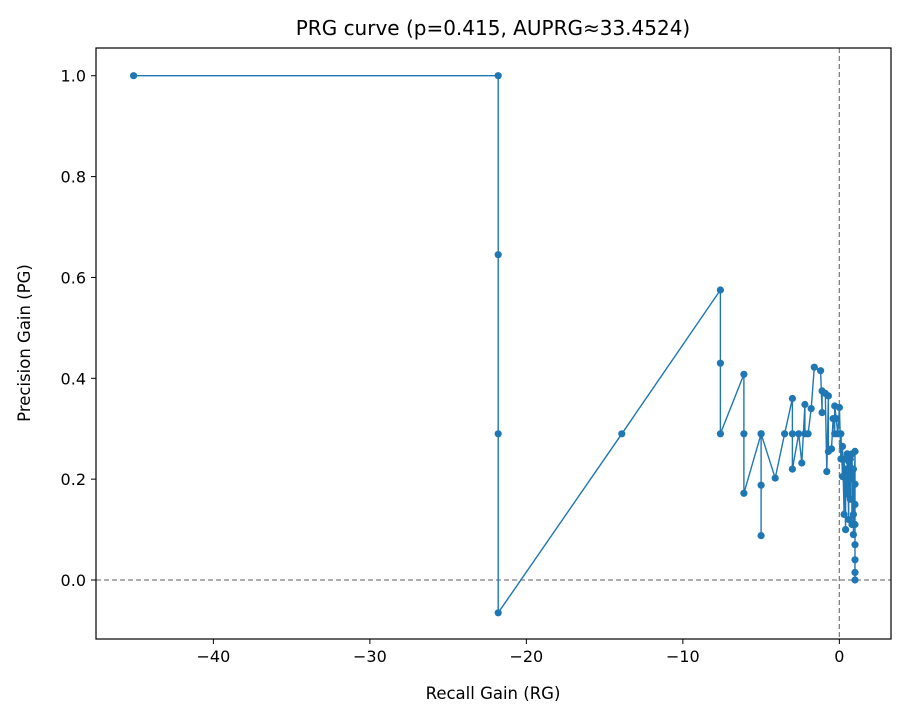 Image resolution: width=905 pixels, height=721 pixels. Describe the element at coordinates (370, 656) in the screenshot. I see `x-tick-label: −30` at that location.